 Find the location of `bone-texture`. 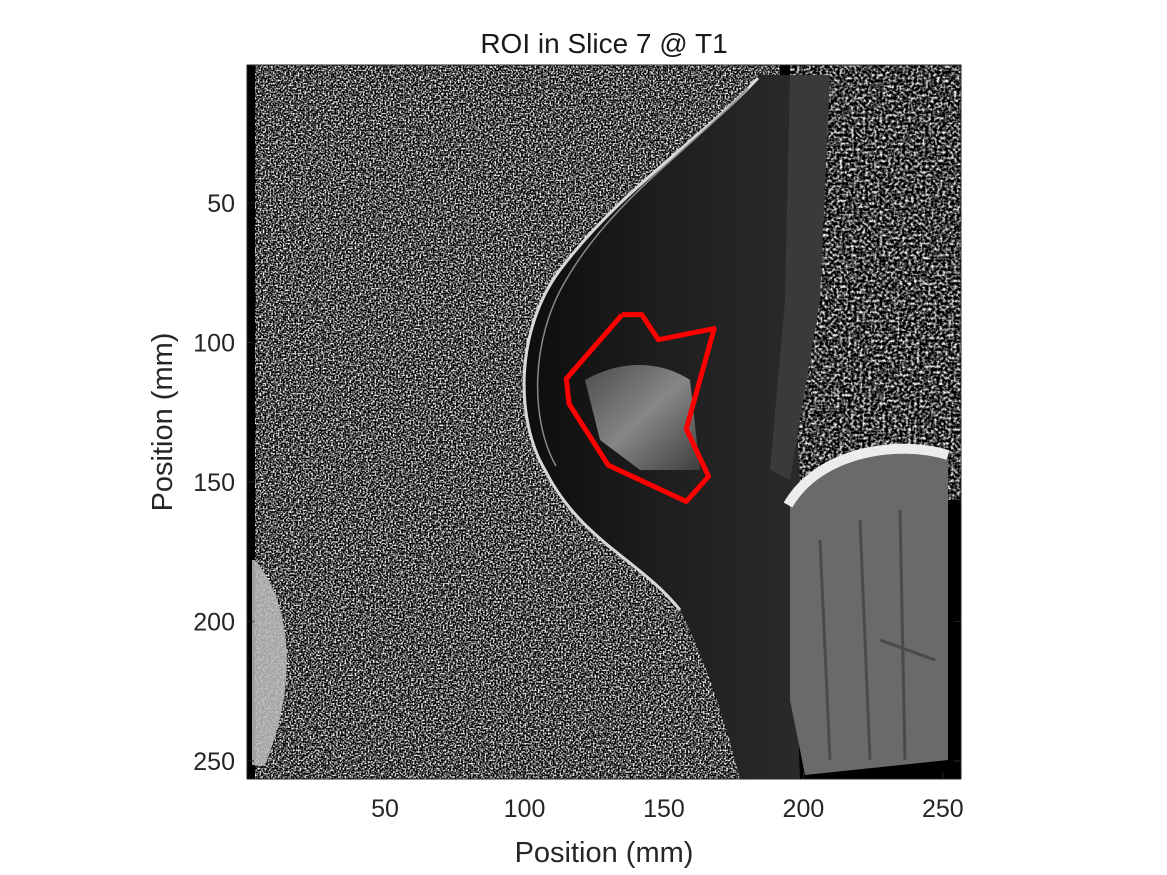

bone-texture is located at coordinates (877, 635).